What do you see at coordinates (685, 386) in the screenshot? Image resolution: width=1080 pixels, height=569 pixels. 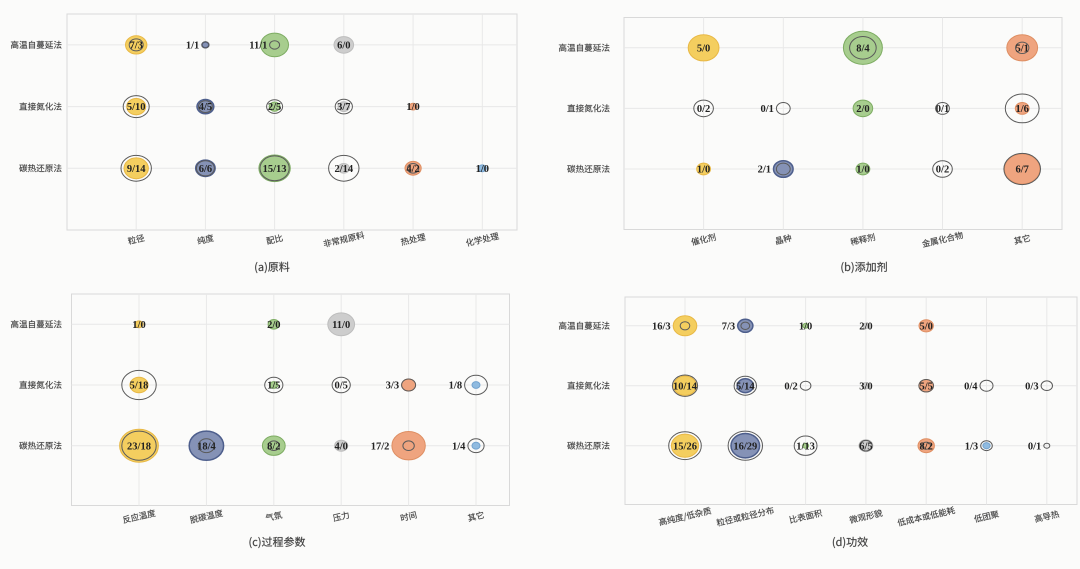 I see `svg-text: 10/14` at bounding box center [685, 386].